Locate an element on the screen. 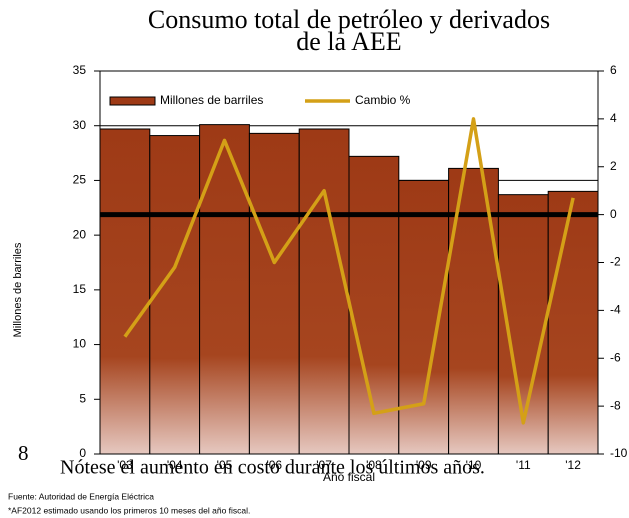 The image size is (629, 518). legend-label: Cambio % is located at coordinates (383, 100).